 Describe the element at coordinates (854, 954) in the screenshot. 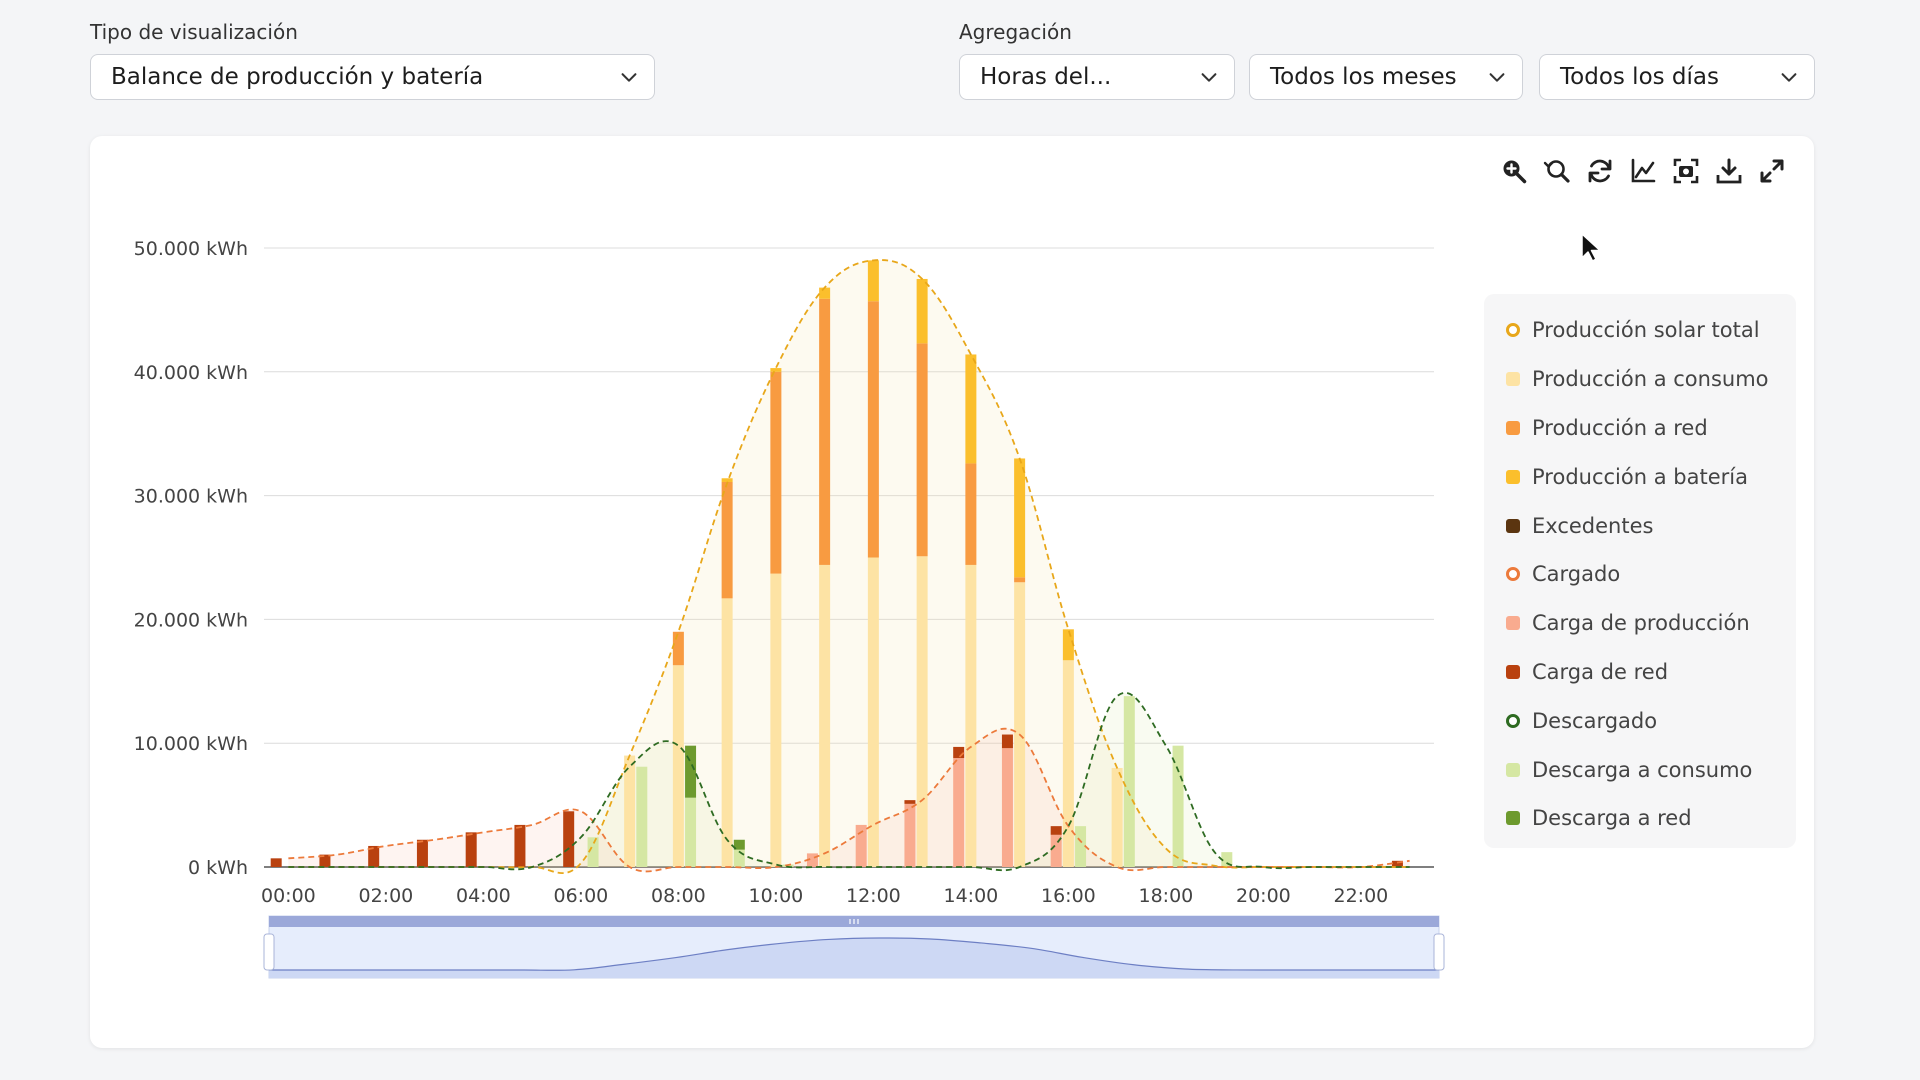

I see `zoom-preview-line` at that location.